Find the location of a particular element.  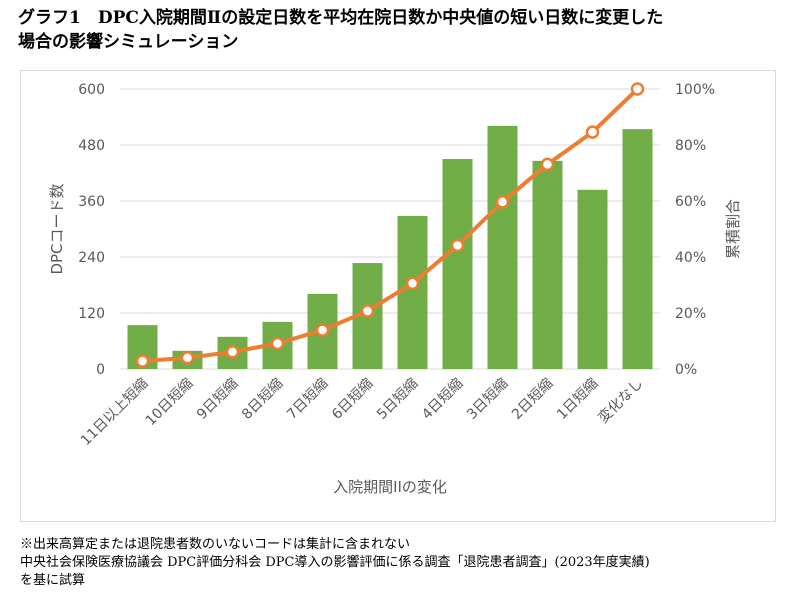

y2-tick-label: 100% is located at coordinates (695, 90).